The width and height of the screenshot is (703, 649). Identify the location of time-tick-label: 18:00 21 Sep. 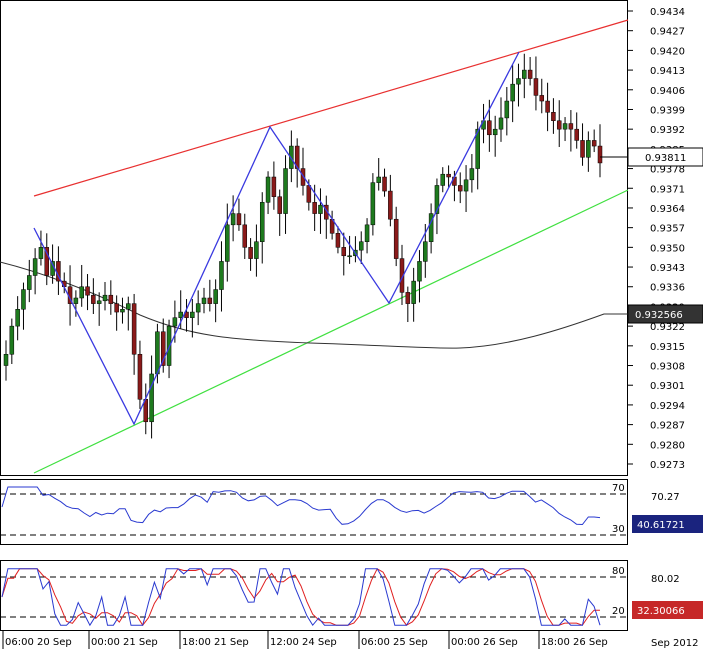
(215, 642).